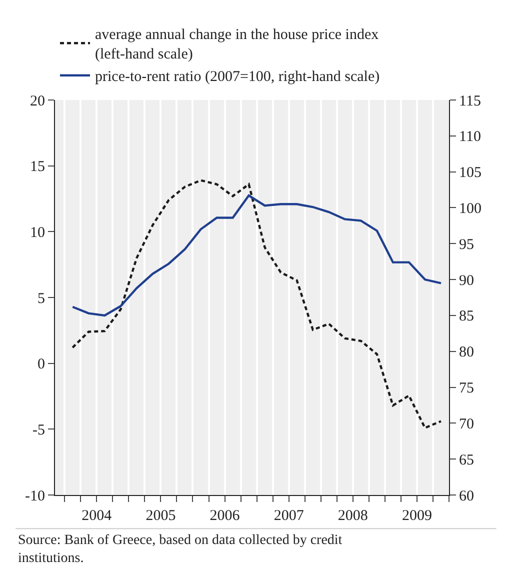  Describe the element at coordinates (470, 137) in the screenshot. I see `y2-tick-label: 110` at that location.